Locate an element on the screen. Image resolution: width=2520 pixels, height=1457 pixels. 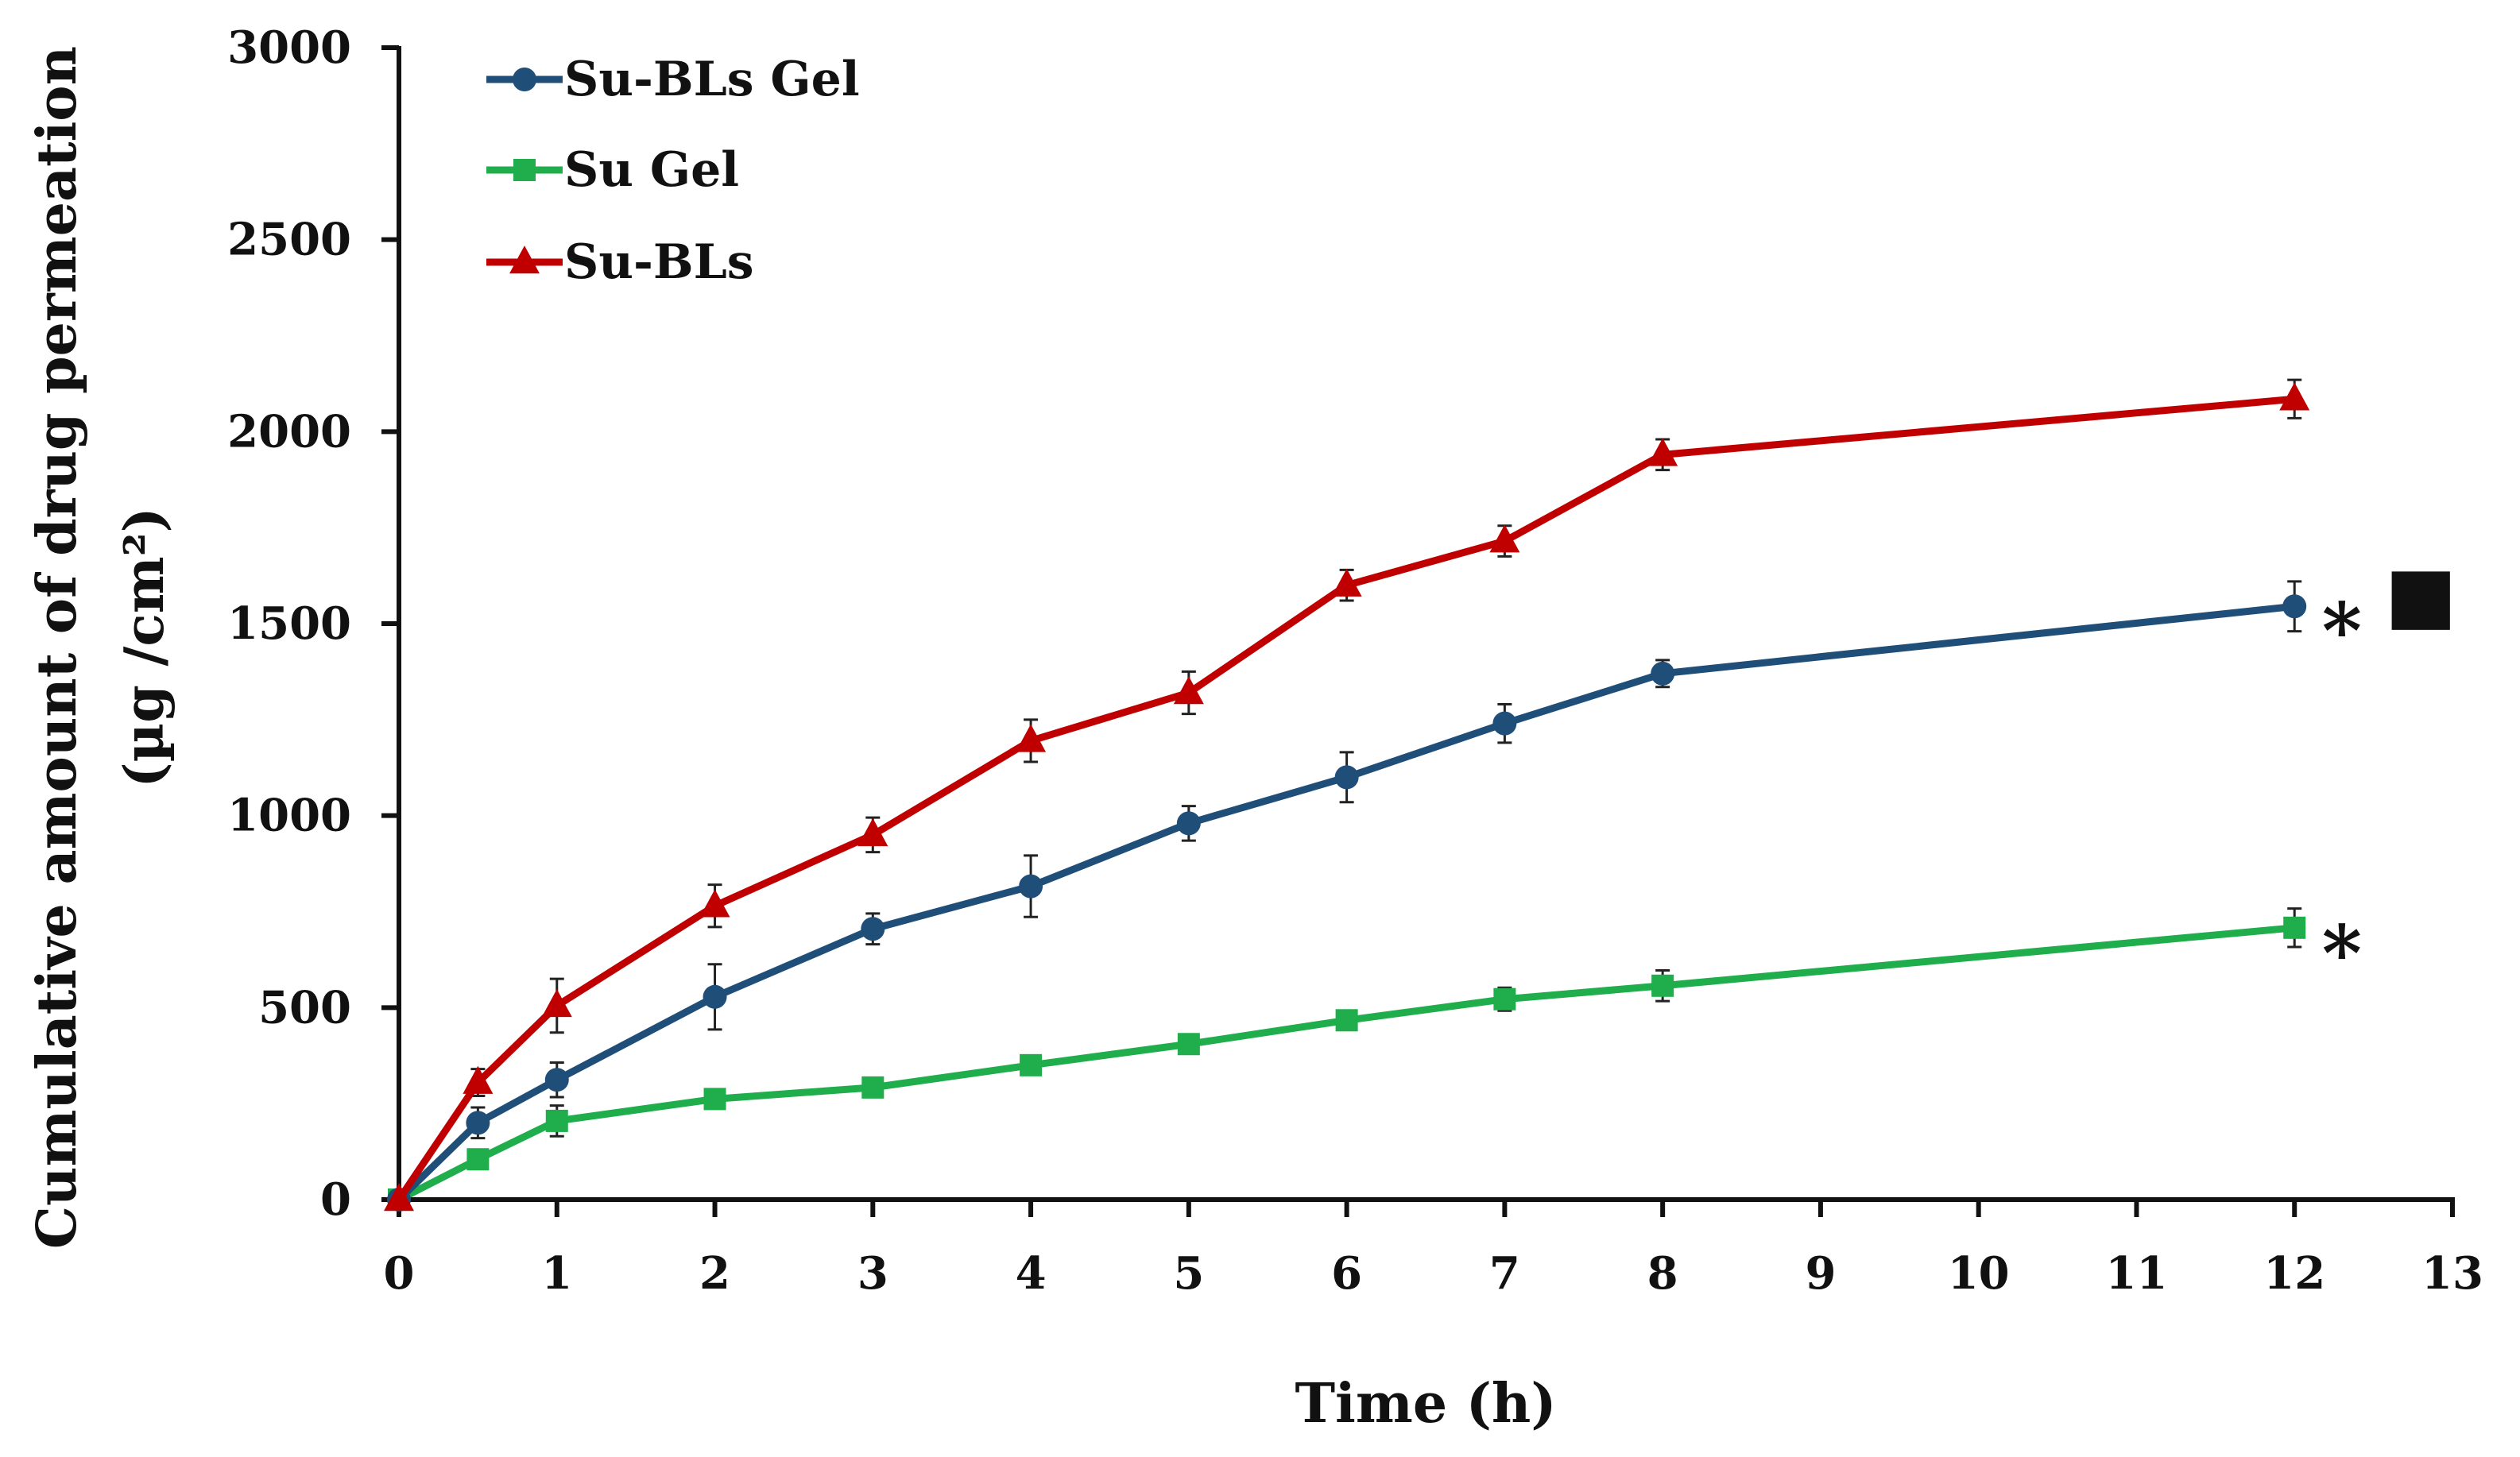
x-tick-label: 8 is located at coordinates (1662, 1273).